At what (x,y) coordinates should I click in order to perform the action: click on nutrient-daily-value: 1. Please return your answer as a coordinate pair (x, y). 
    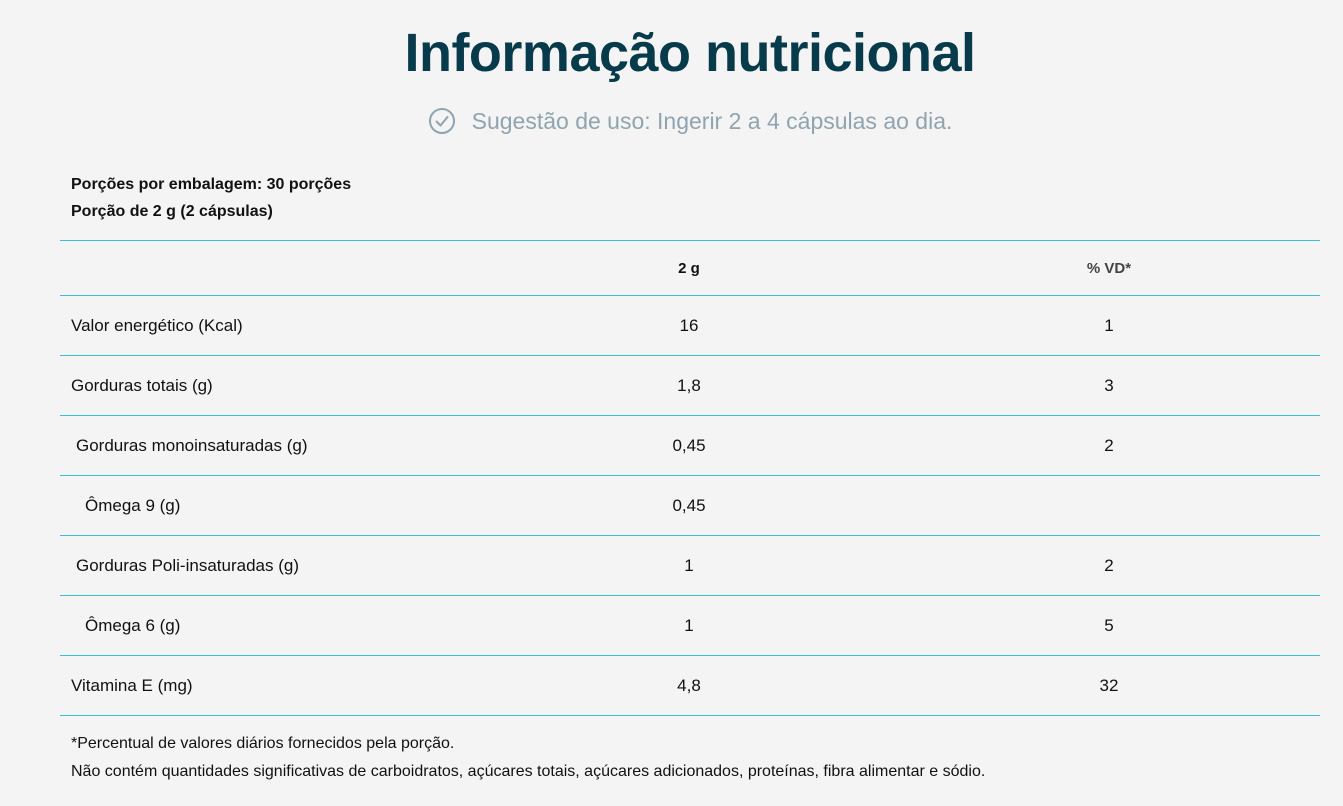
    Looking at the image, I should click on (1109, 325).